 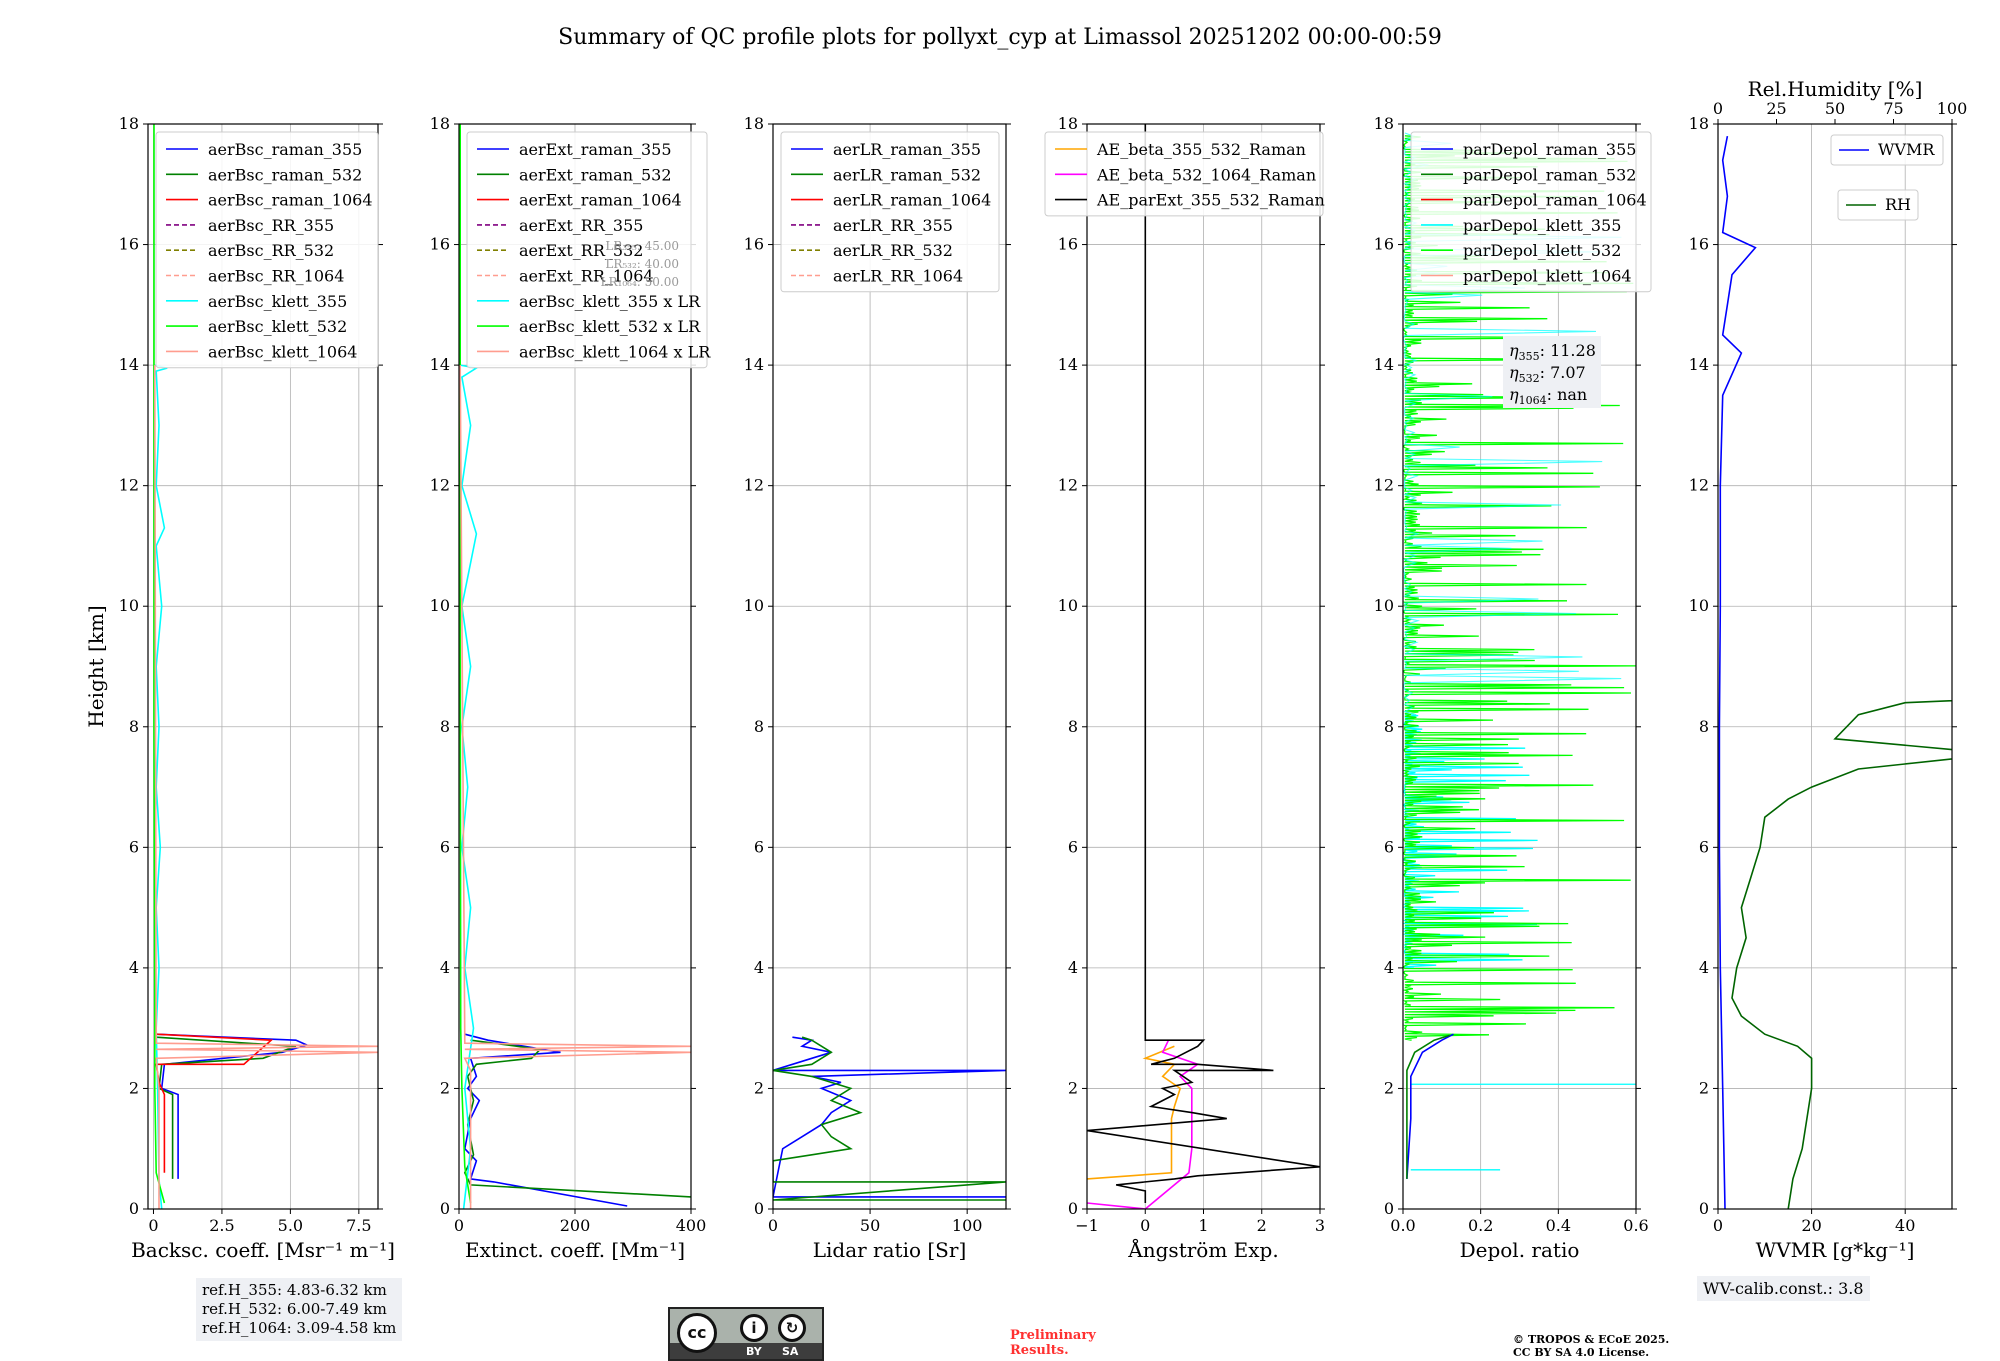 I want to click on legend-label: aerLR_raman_1064, so click(x=912, y=200).